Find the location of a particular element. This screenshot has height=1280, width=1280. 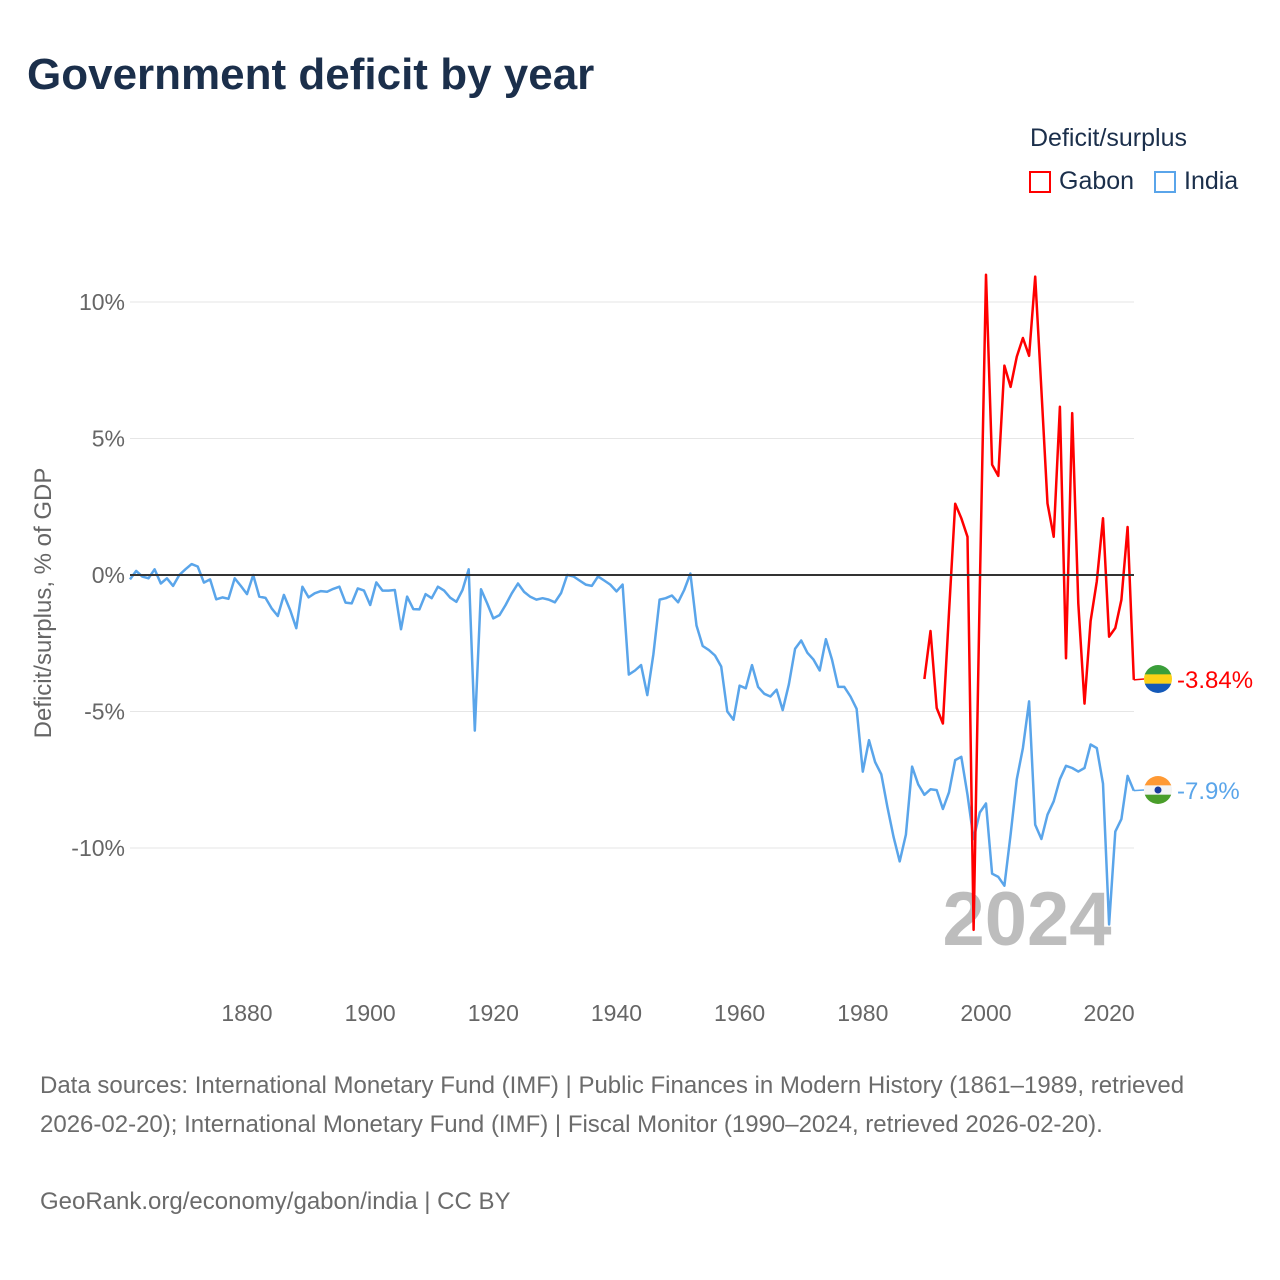

x-tick-label: 1940 is located at coordinates (616, 1013).